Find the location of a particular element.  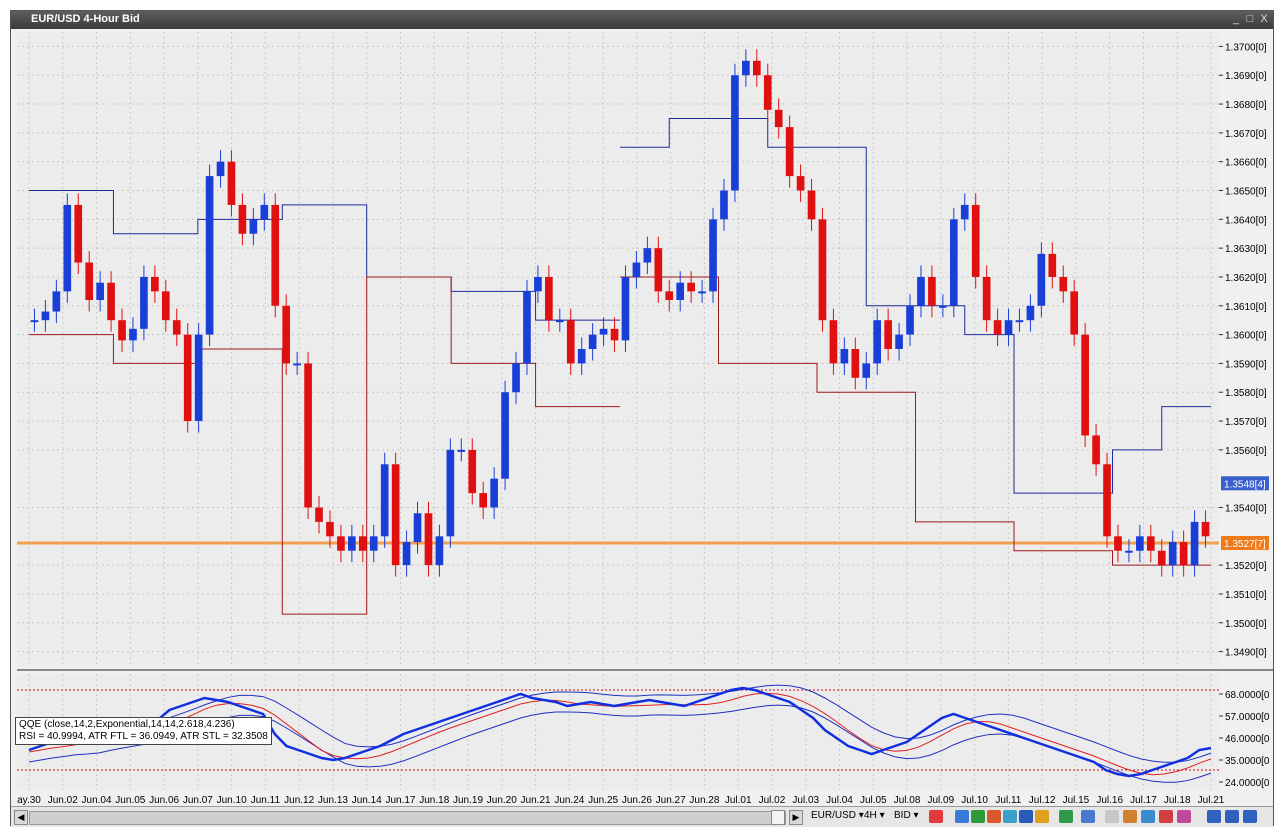

cursor-icon is located at coordinates (1066, 816).